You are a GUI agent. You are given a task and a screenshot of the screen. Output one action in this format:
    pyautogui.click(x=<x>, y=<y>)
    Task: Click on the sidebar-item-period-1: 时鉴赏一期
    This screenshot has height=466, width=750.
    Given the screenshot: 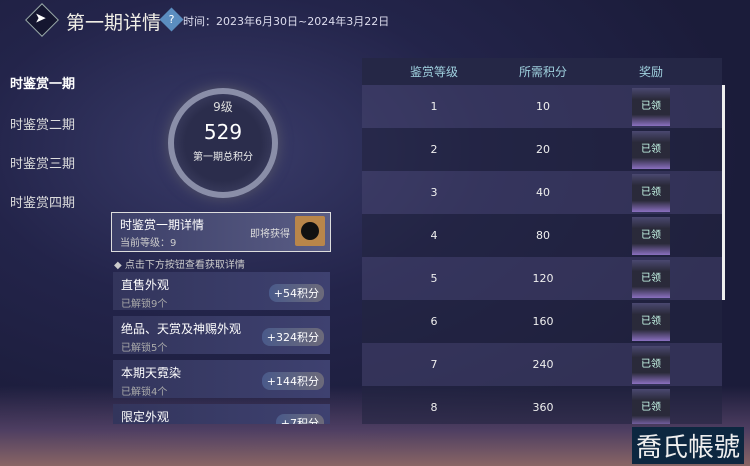 What is the action you would take?
    pyautogui.click(x=43, y=84)
    